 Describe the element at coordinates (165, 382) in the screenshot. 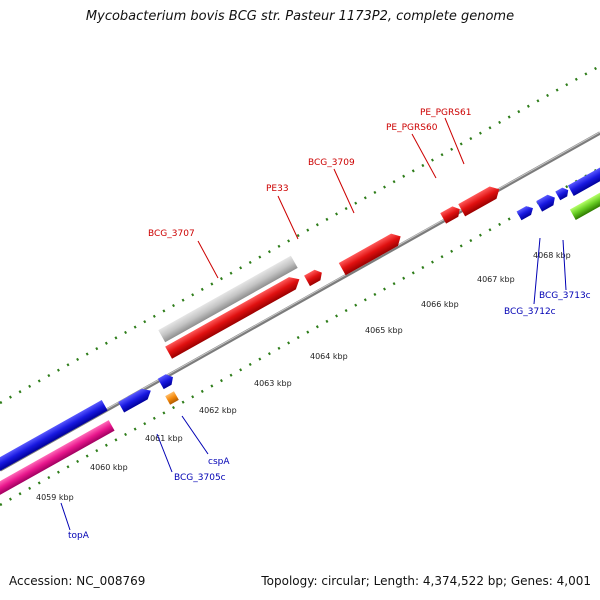

I see `gene-blue-b` at that location.